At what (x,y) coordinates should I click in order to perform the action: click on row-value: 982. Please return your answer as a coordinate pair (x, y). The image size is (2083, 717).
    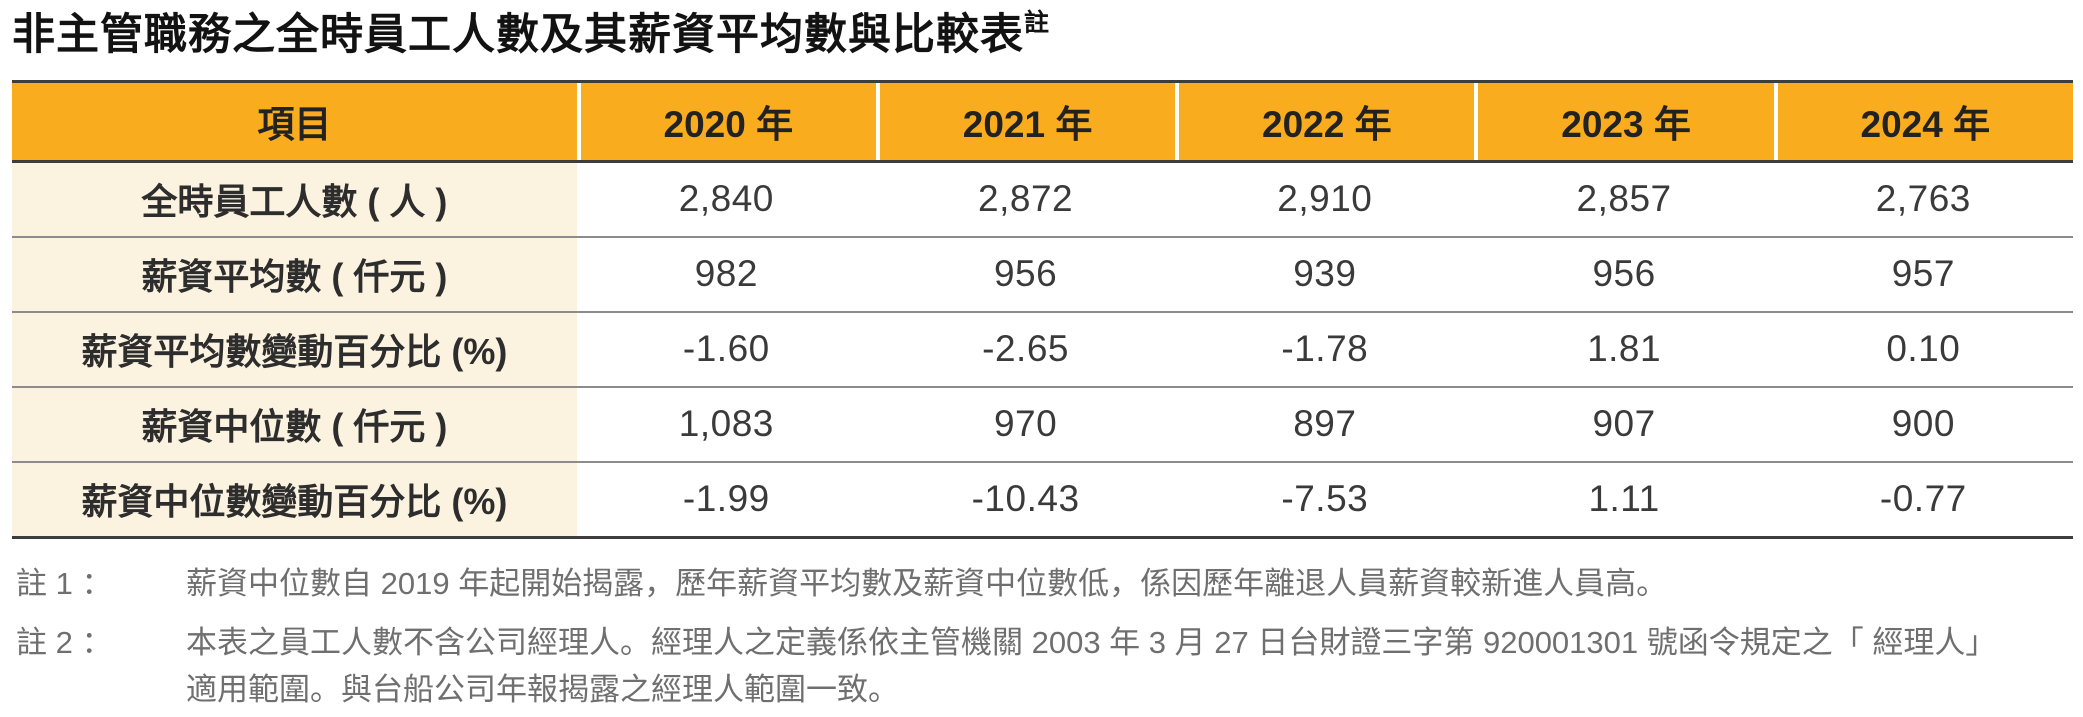
    Looking at the image, I should click on (726, 274).